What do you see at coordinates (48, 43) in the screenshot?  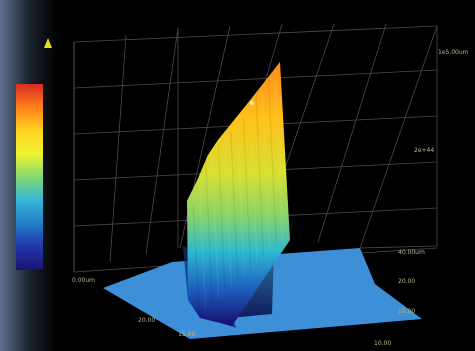 I see `colorbar-marker-icon` at bounding box center [48, 43].